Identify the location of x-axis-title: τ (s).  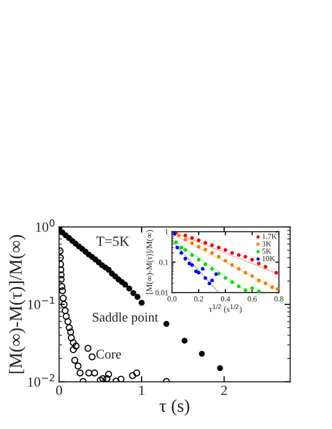
(175, 407).